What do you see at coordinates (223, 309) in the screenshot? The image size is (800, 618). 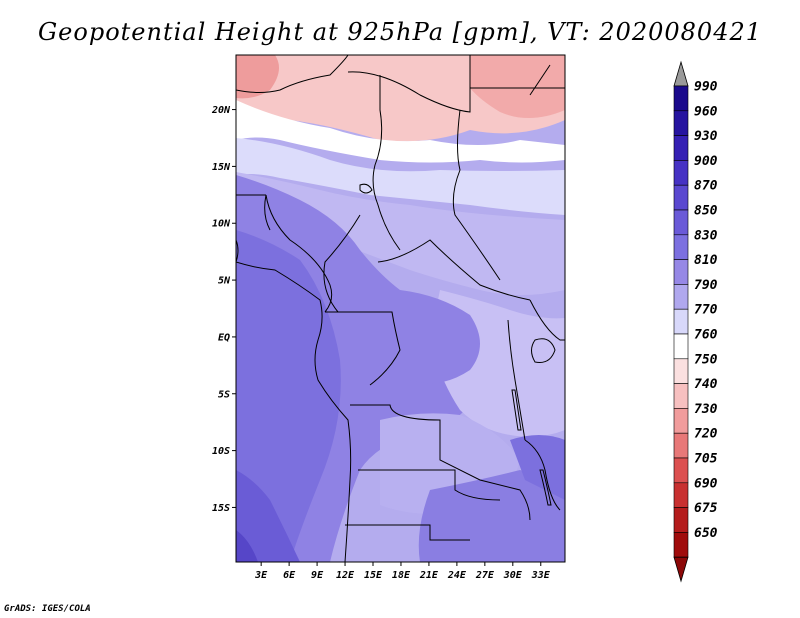 I see `latitude-axis: 20N 15N 10N 5N EQ 5S 10S 15S` at bounding box center [223, 309].